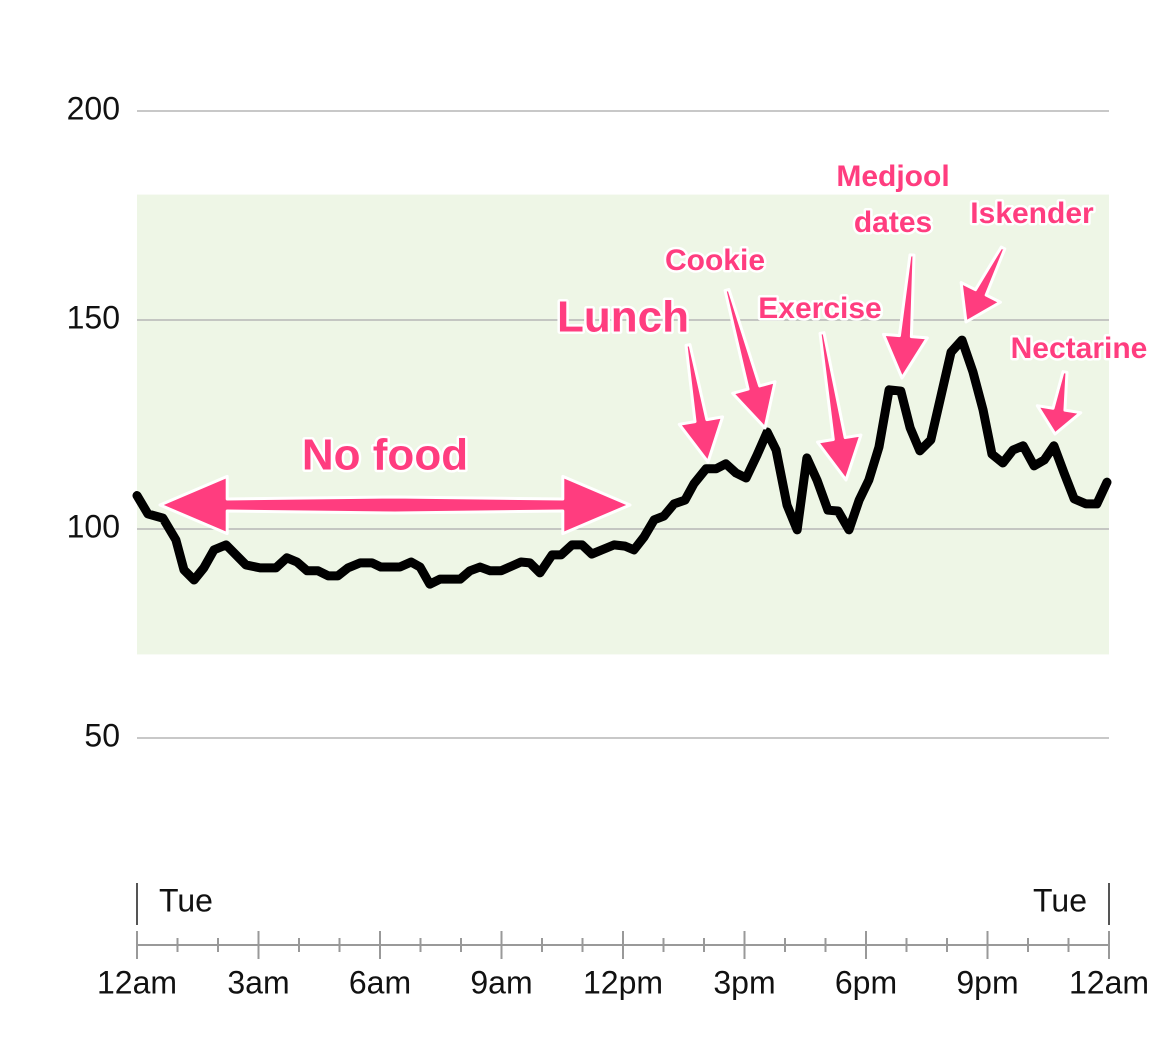 Image resolution: width=1175 pixels, height=1053 pixels. Describe the element at coordinates (744, 982) in the screenshot. I see `x-tick-label: 3pm` at that location.